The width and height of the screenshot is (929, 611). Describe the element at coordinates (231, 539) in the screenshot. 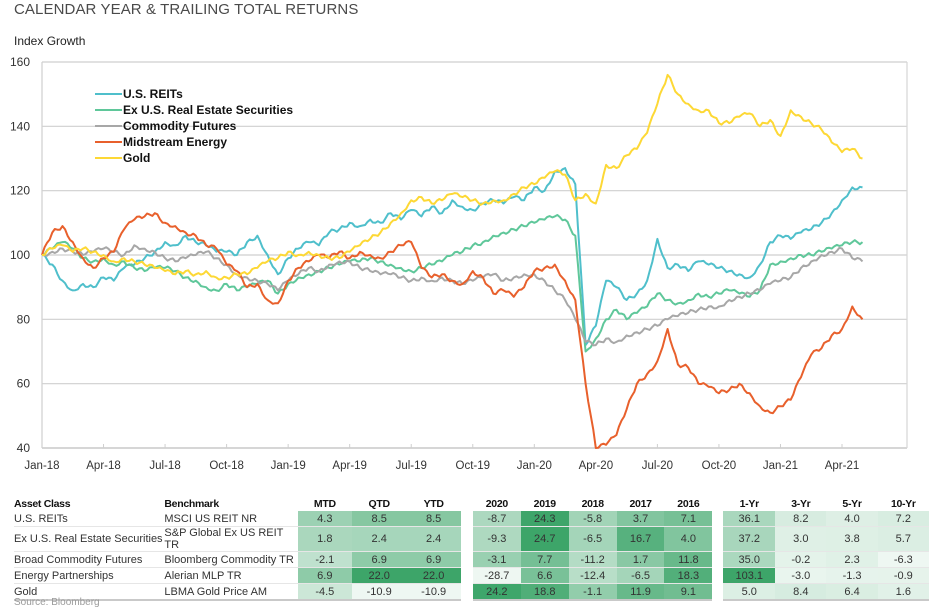

I see `benchmark-cell: S&P Global Ex US REIT TR` at that location.